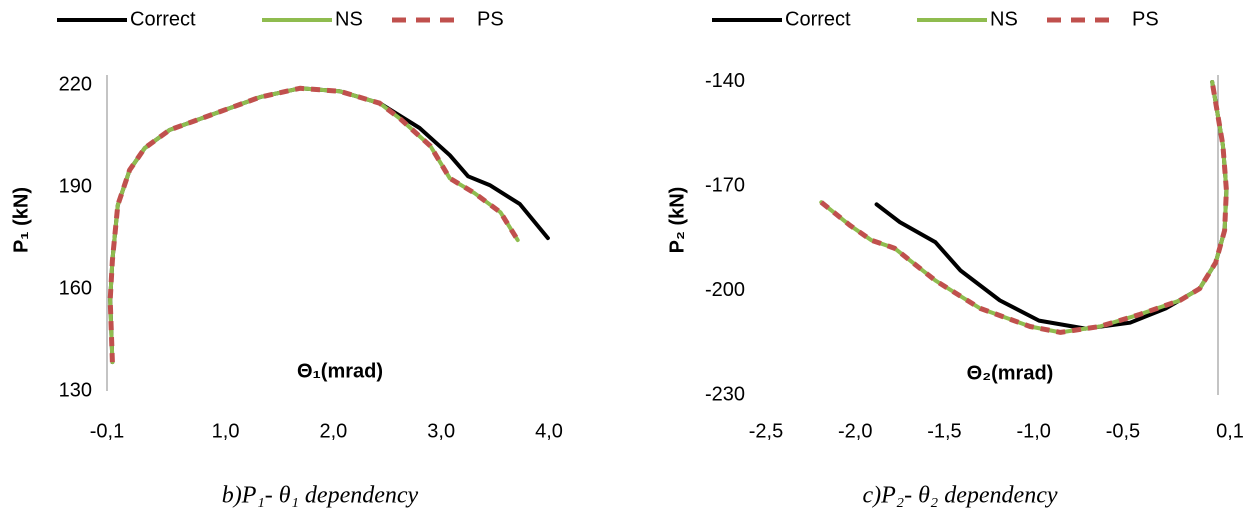 This screenshot has width=1254, height=519. Describe the element at coordinates (1230, 431) in the screenshot. I see `x-tick-label: 0,1` at that location.